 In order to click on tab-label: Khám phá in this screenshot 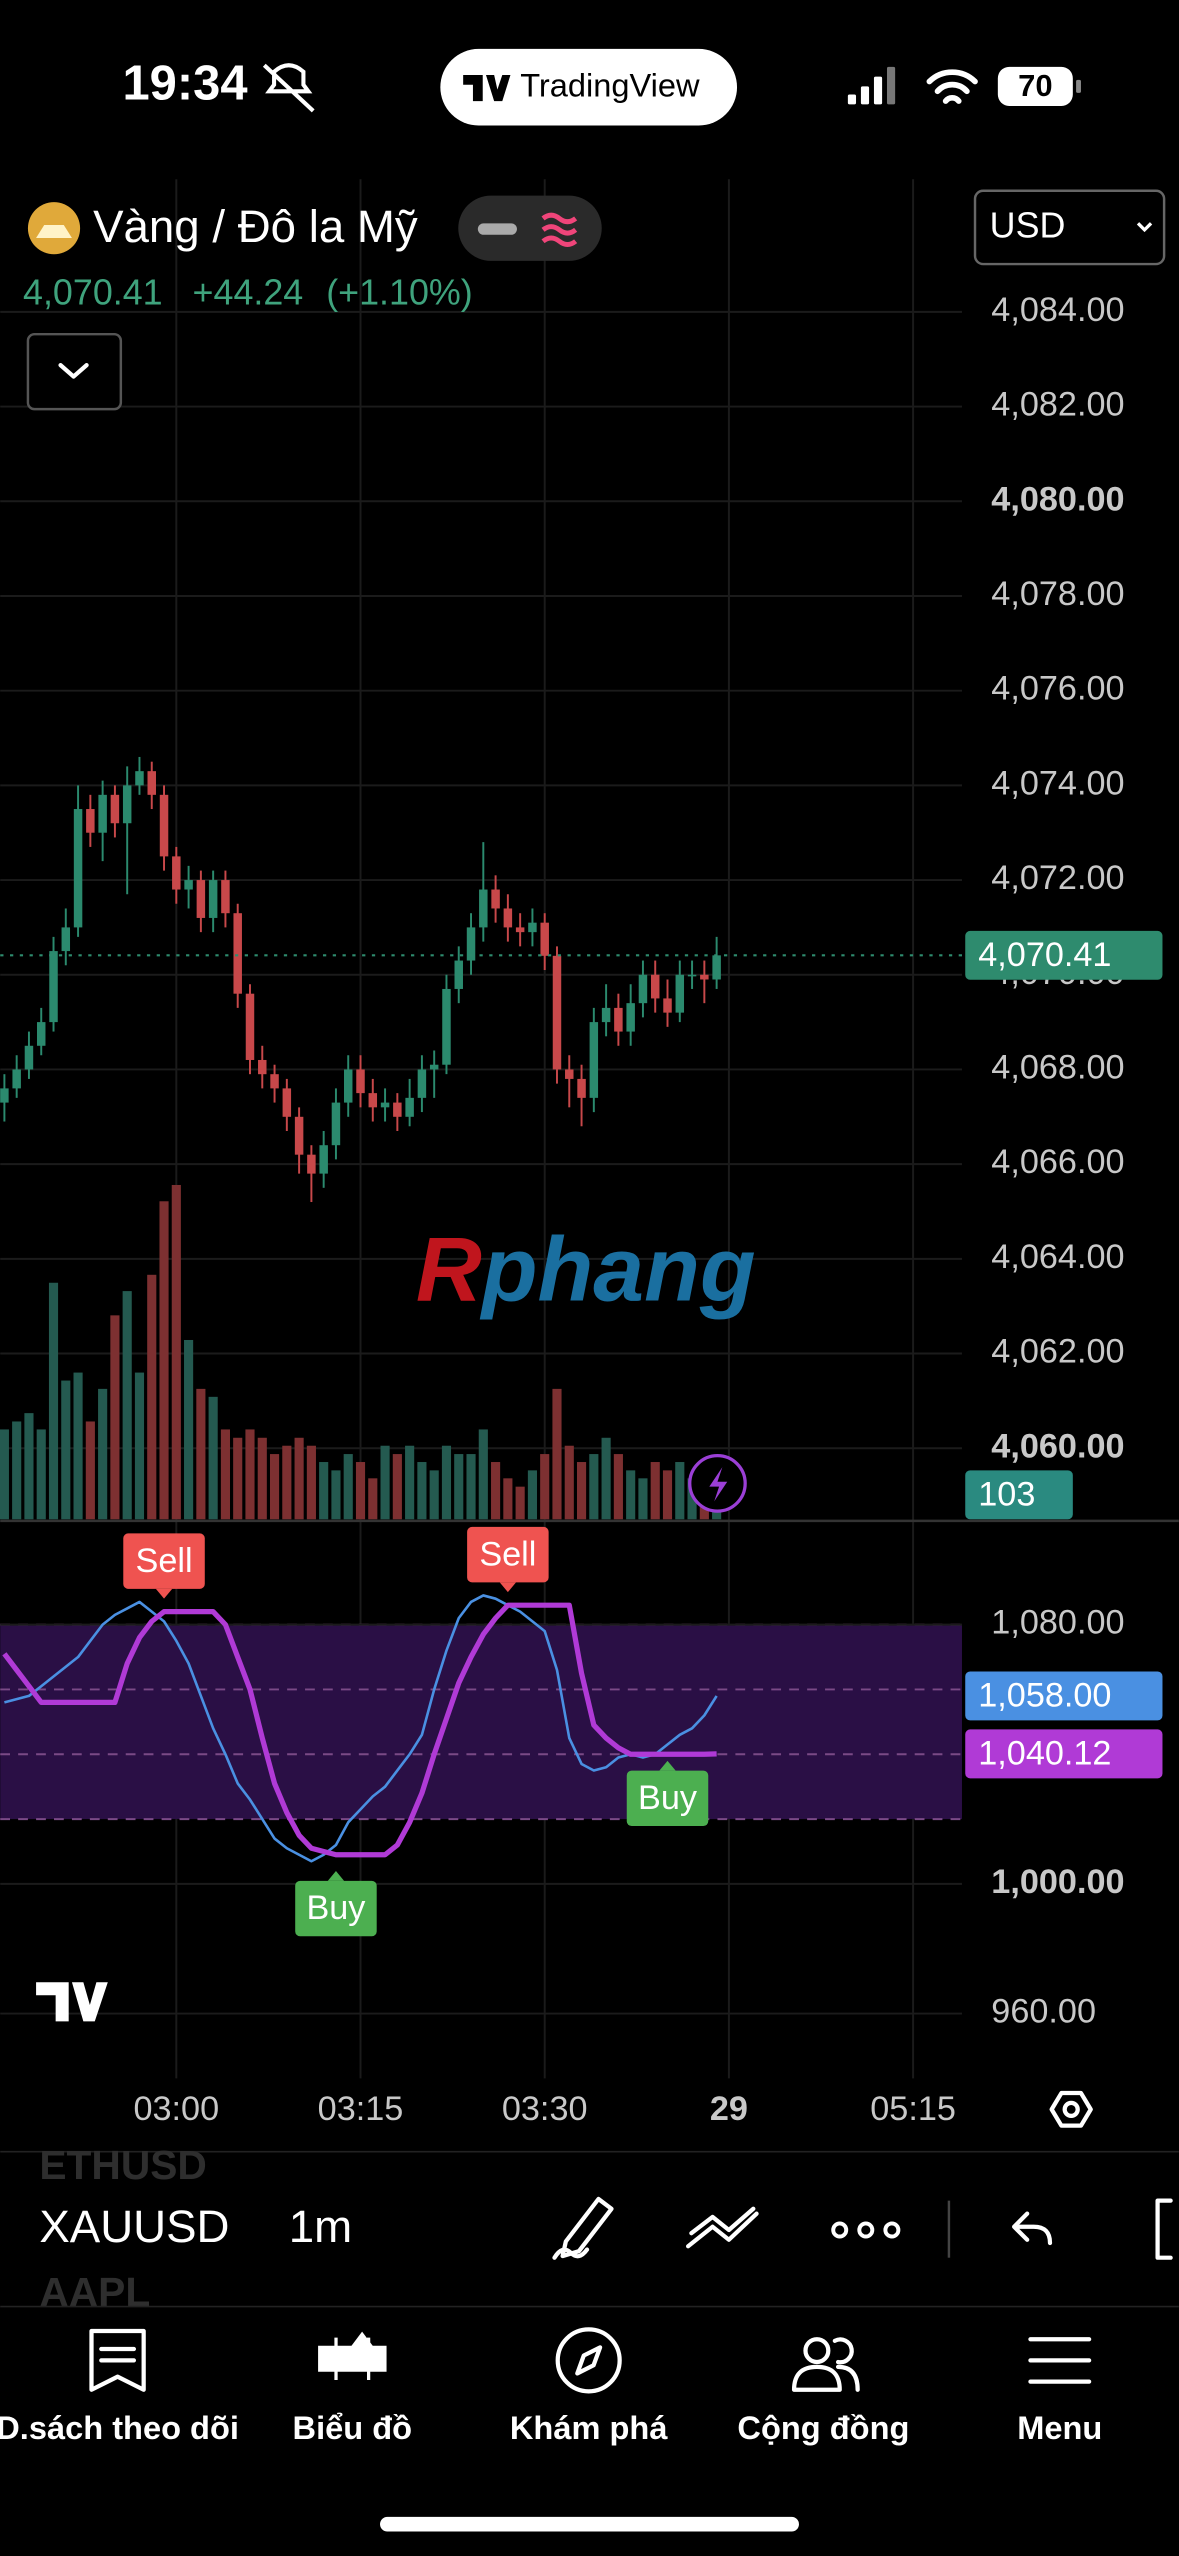, I will do `click(589, 2427)`.